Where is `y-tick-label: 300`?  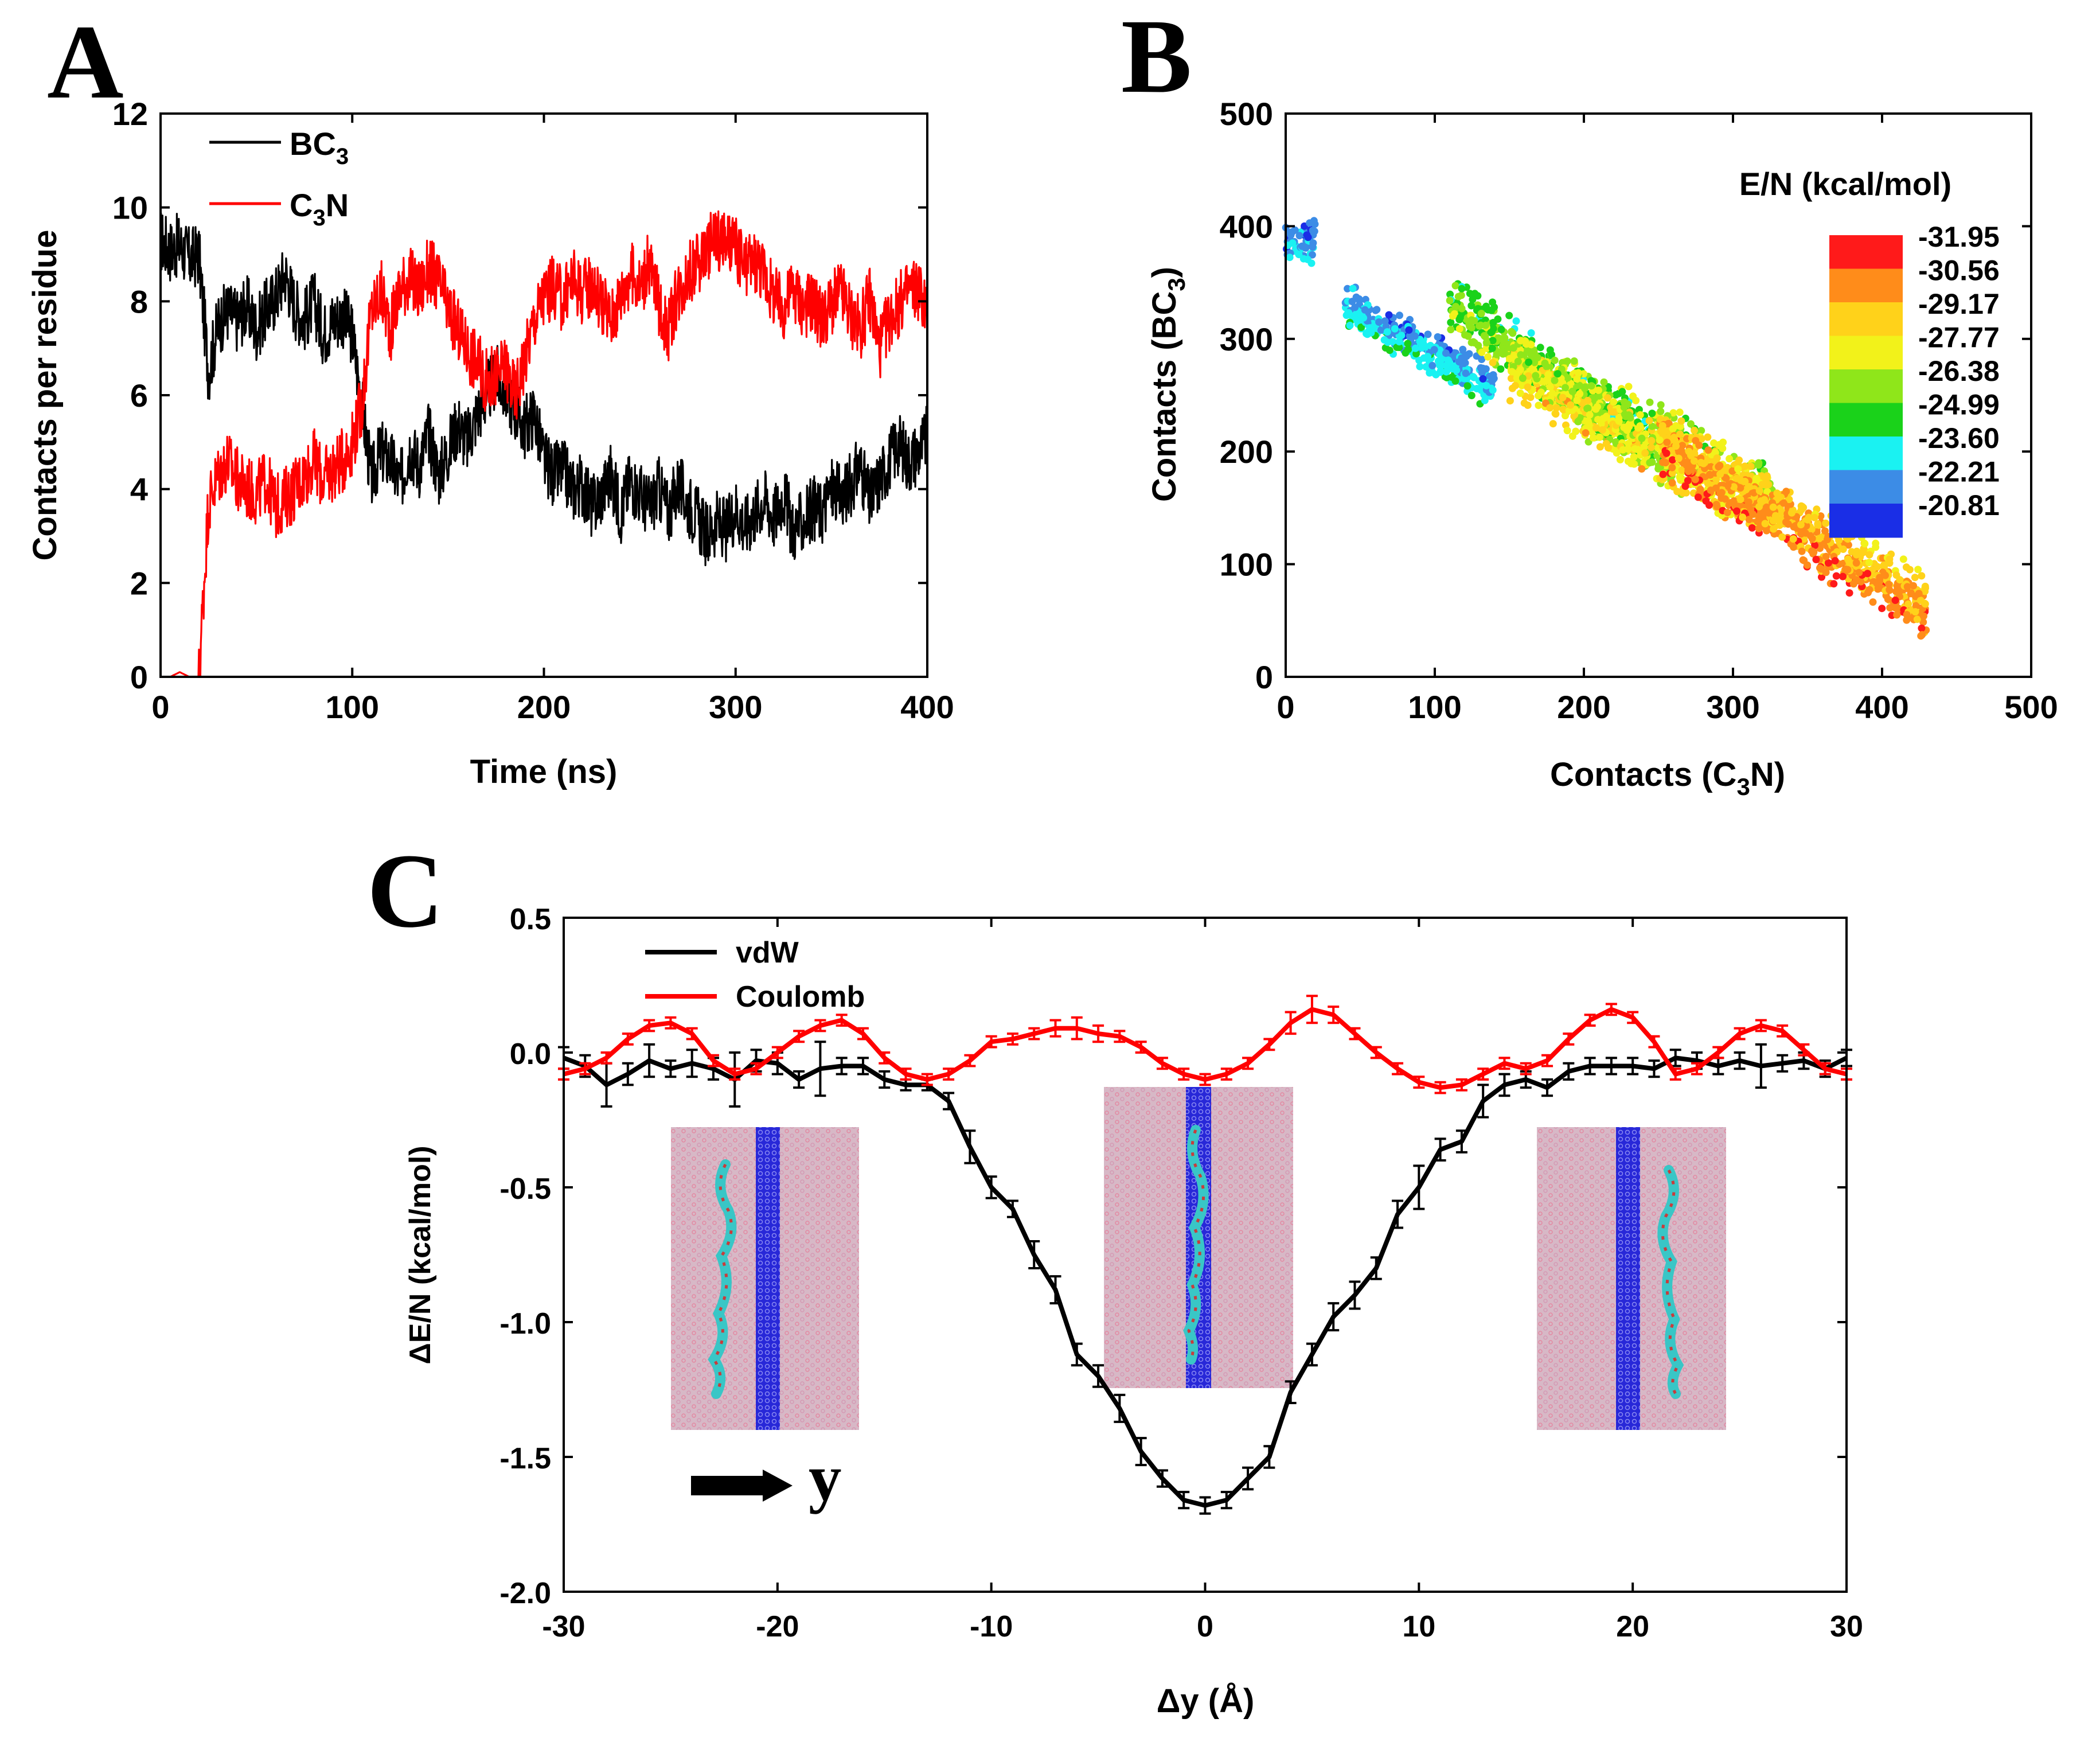 y-tick-label: 300 is located at coordinates (1246, 339).